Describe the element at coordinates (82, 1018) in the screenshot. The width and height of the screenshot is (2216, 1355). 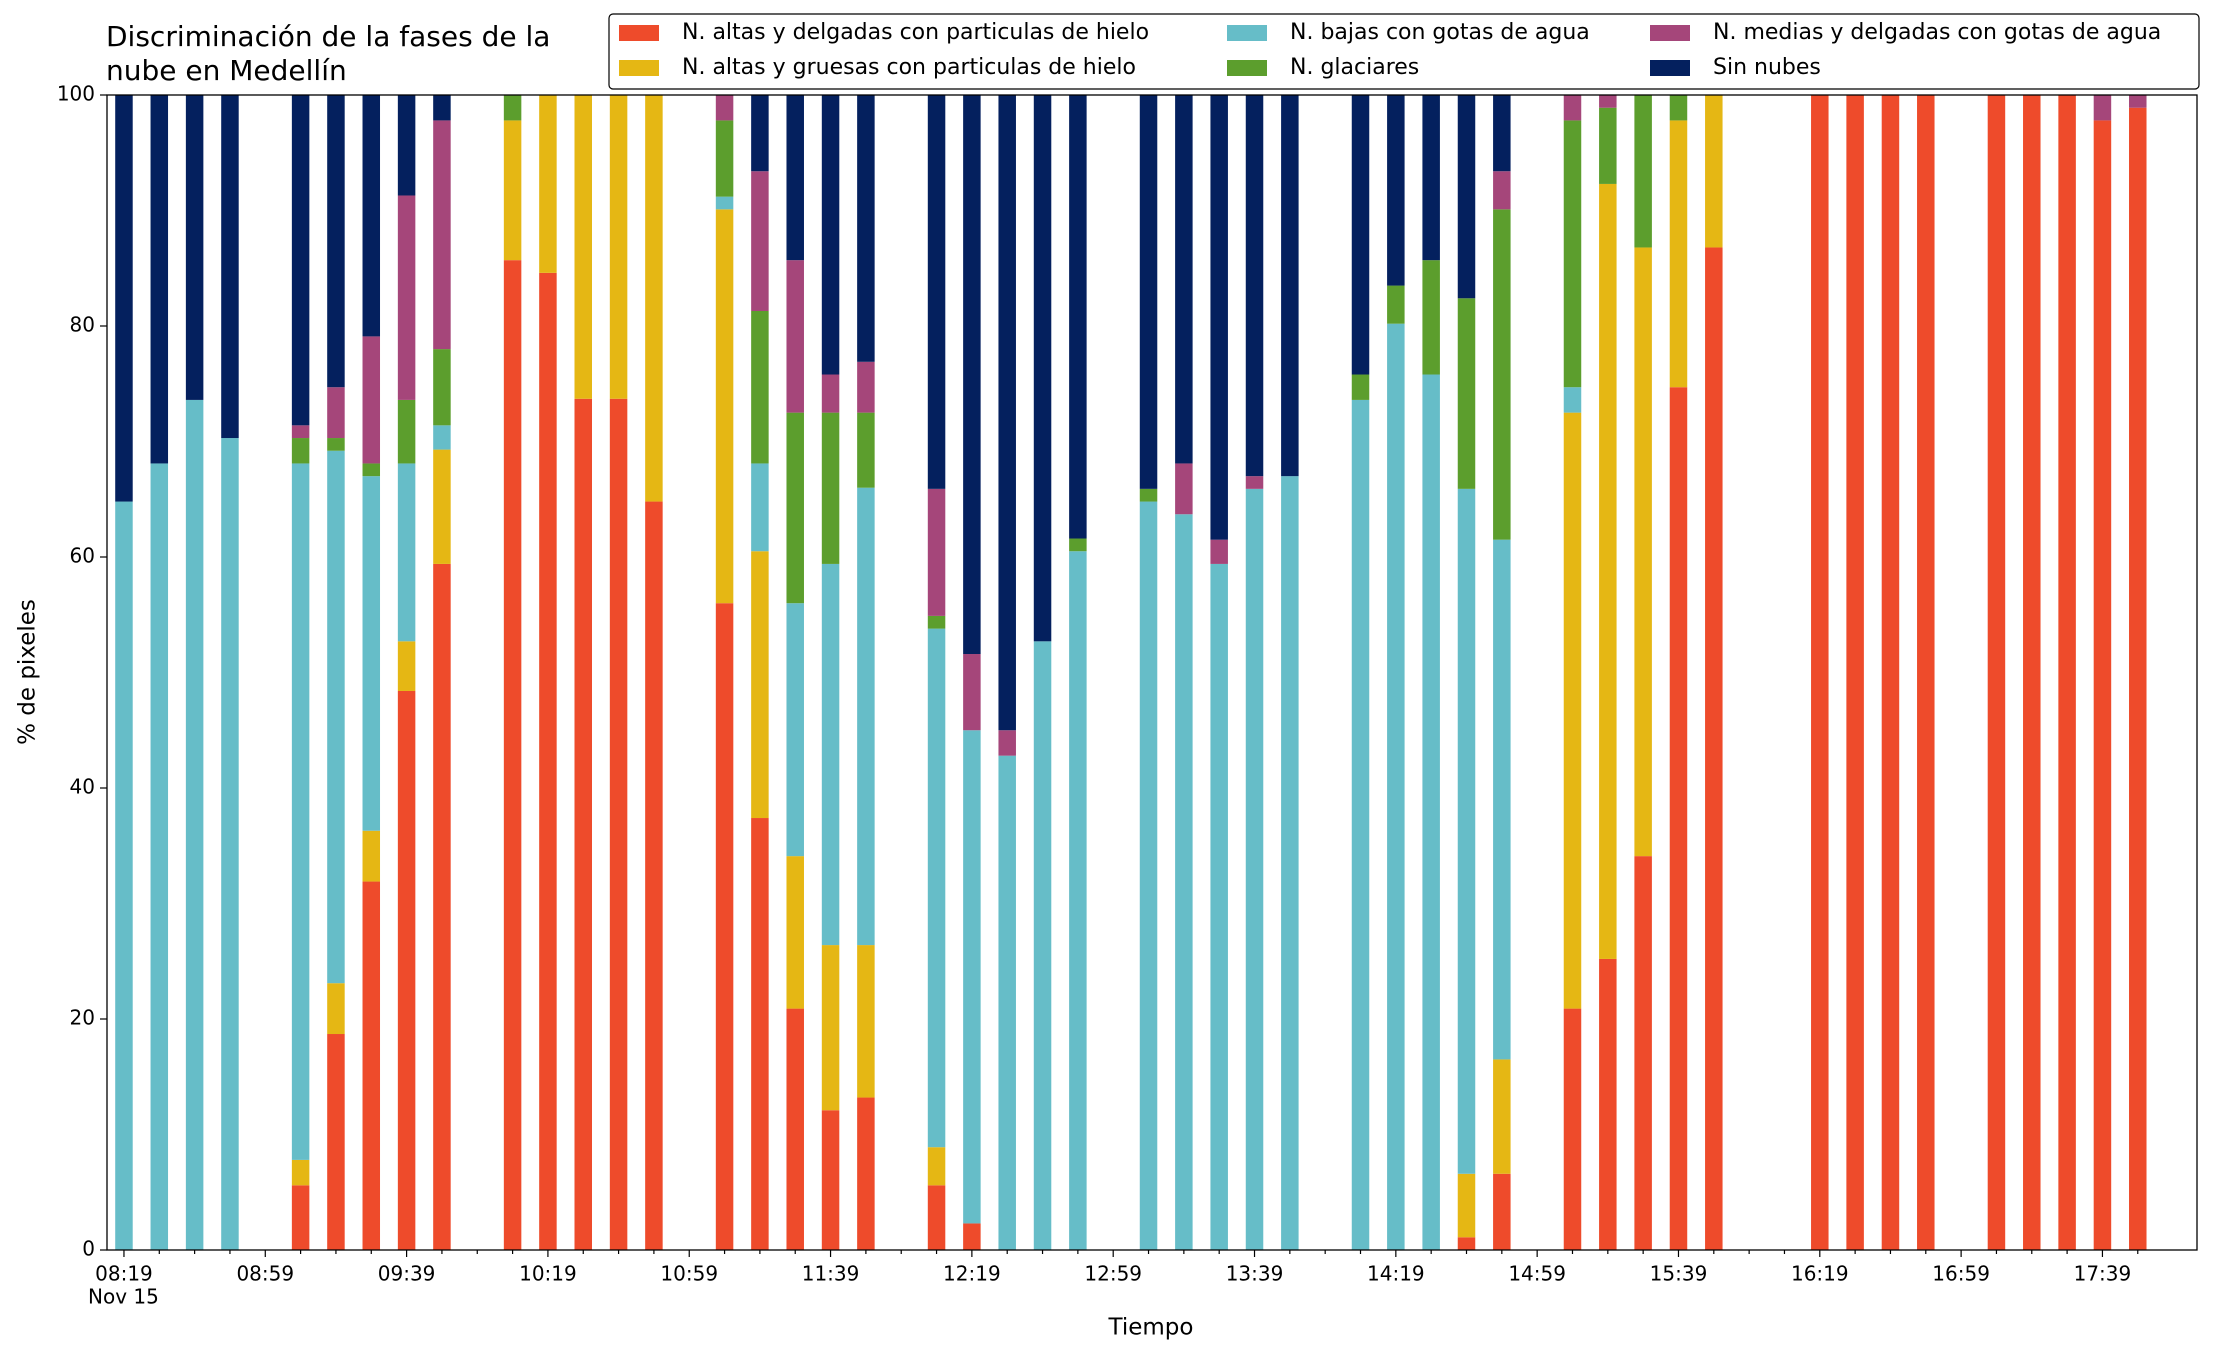
I see `y-tick-label: 20` at that location.